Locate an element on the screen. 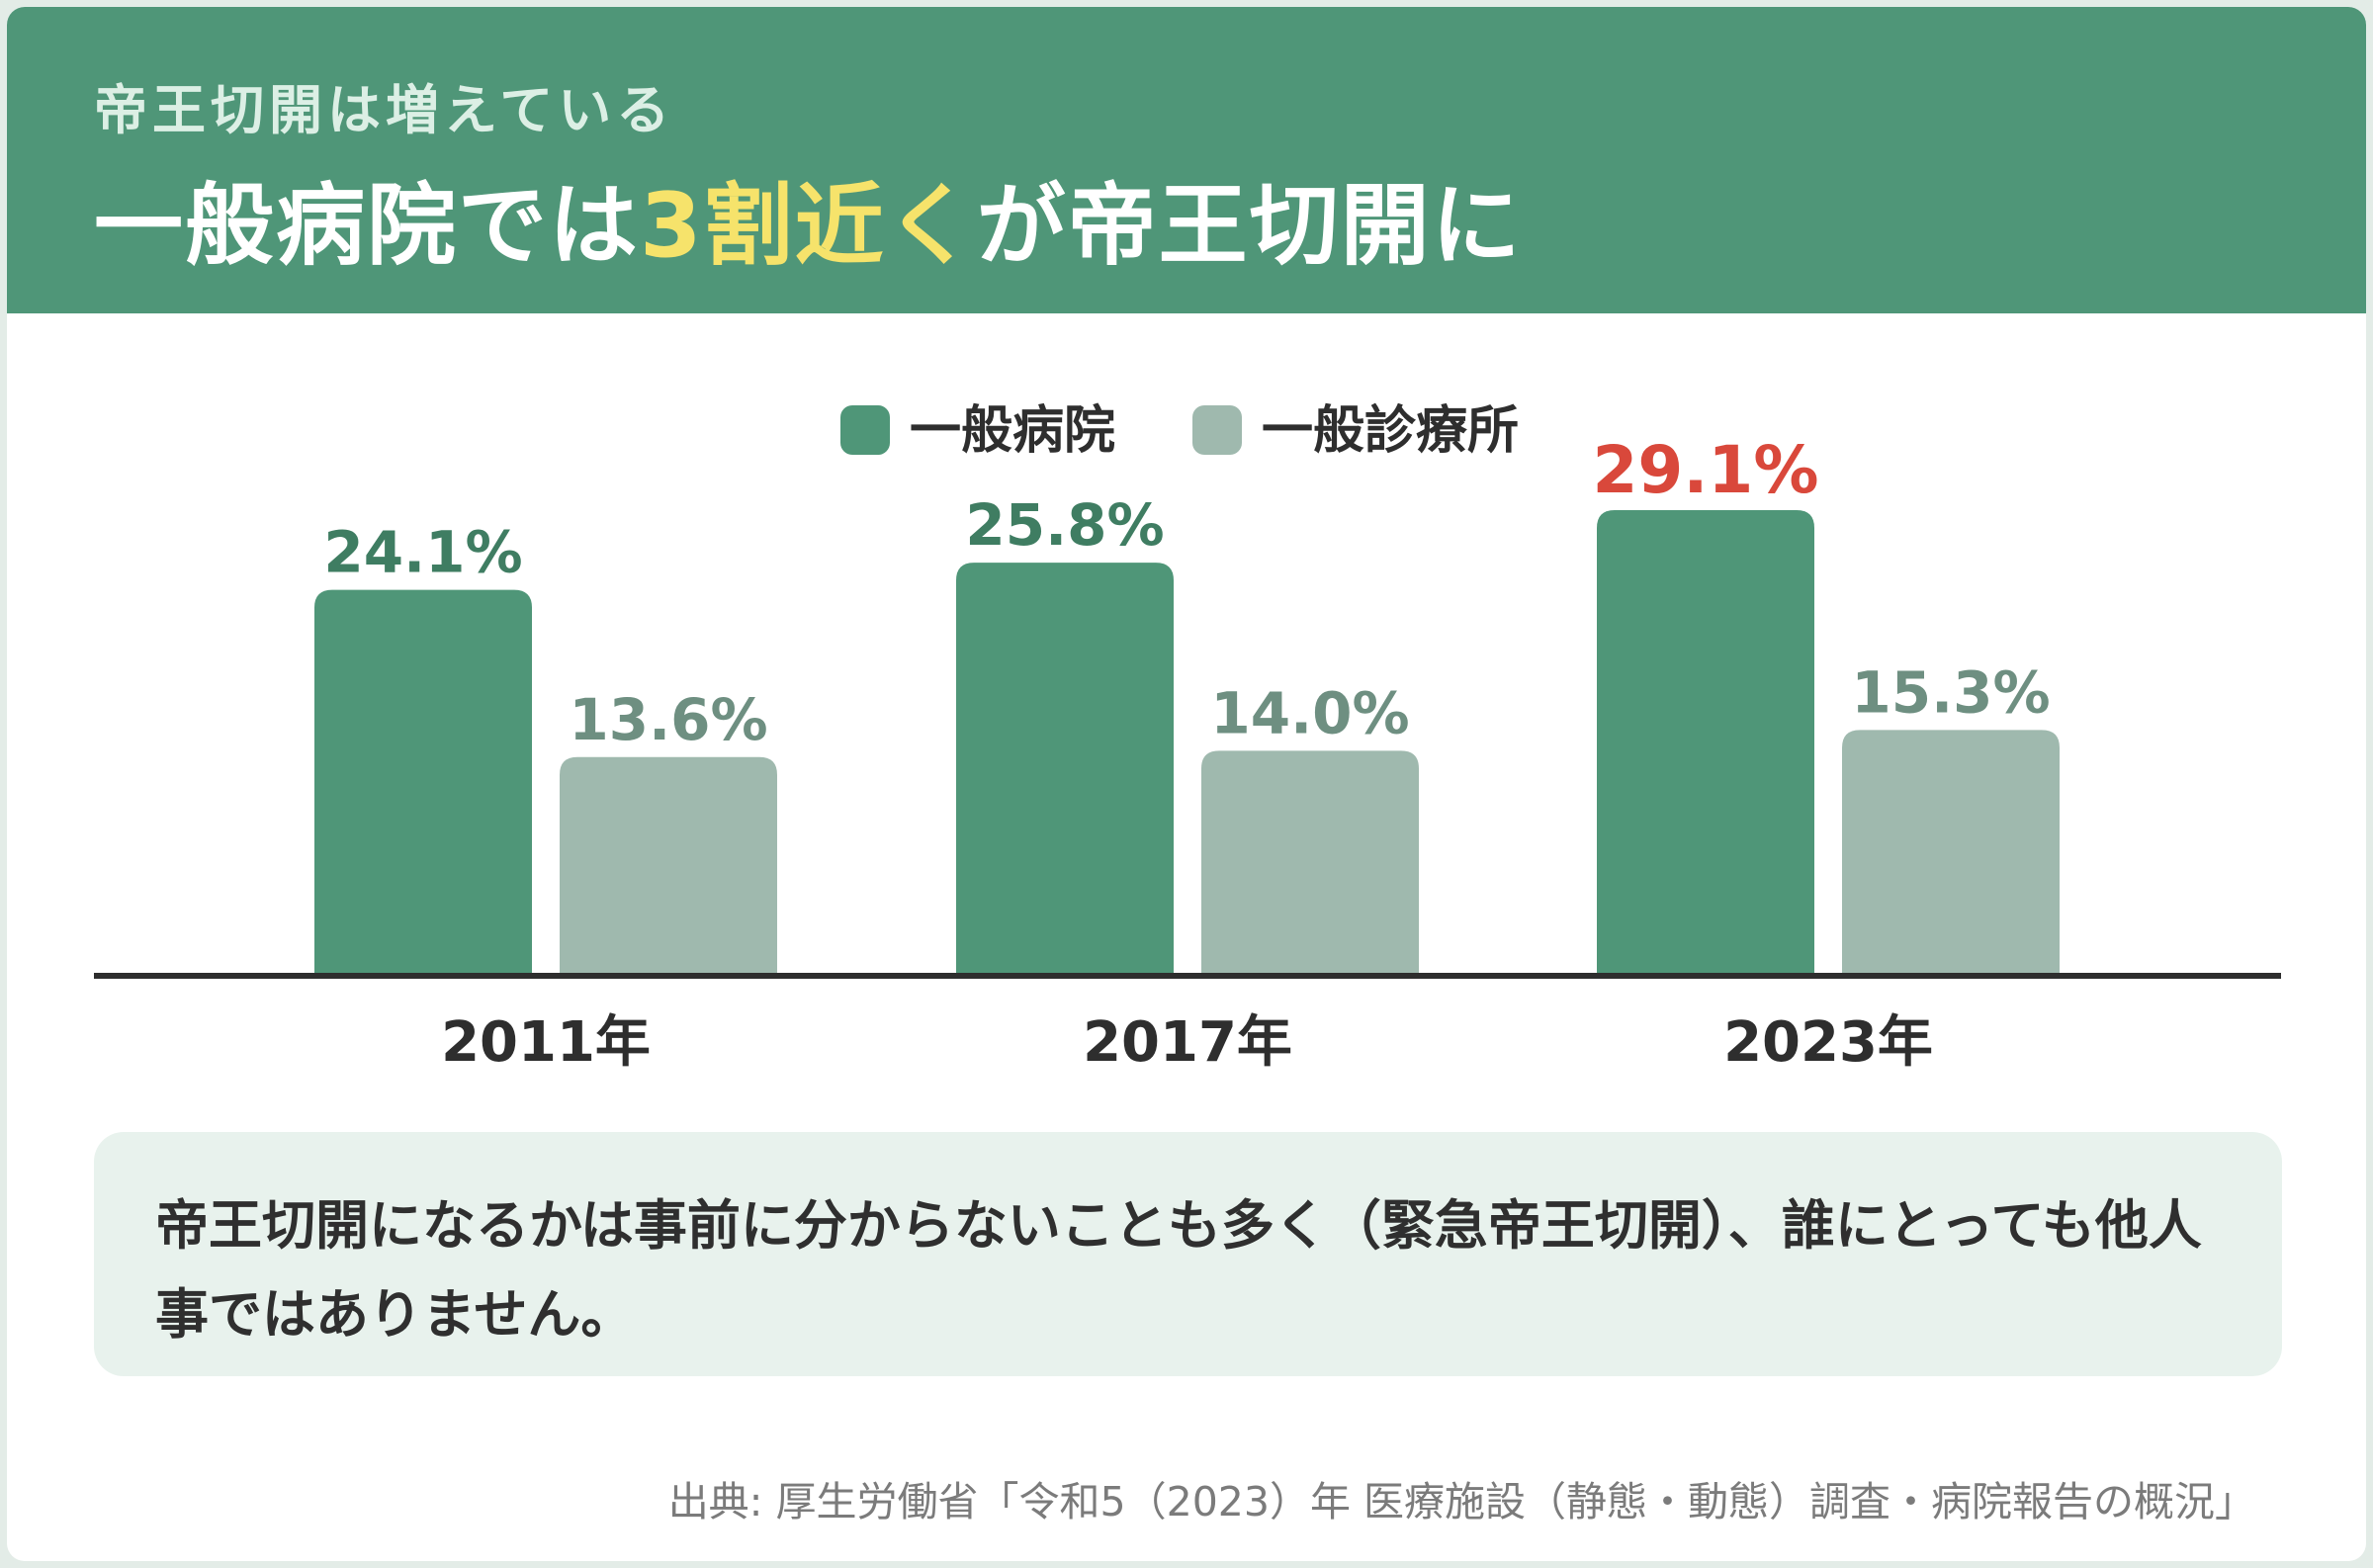 This screenshot has width=2373, height=1568. data-label-hospital-0: 24.1% is located at coordinates (422, 552).